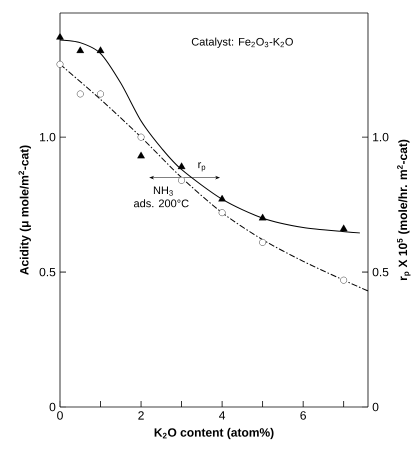 The width and height of the screenshot is (416, 456). I want to click on y2-tick-label: 0.5, so click(380, 272).